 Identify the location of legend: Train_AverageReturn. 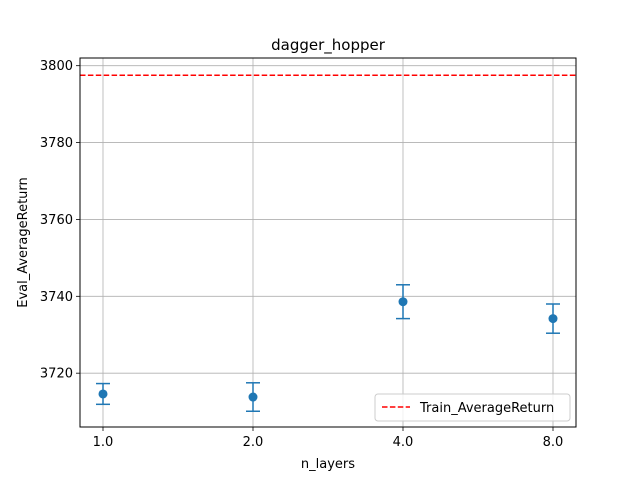
(472, 407).